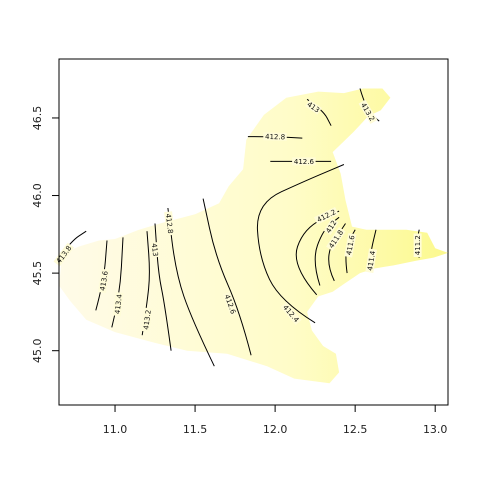 This screenshot has height=480, width=480. What do you see at coordinates (37, 350) in the screenshot?
I see `y-tick-label: 45.0` at bounding box center [37, 350].